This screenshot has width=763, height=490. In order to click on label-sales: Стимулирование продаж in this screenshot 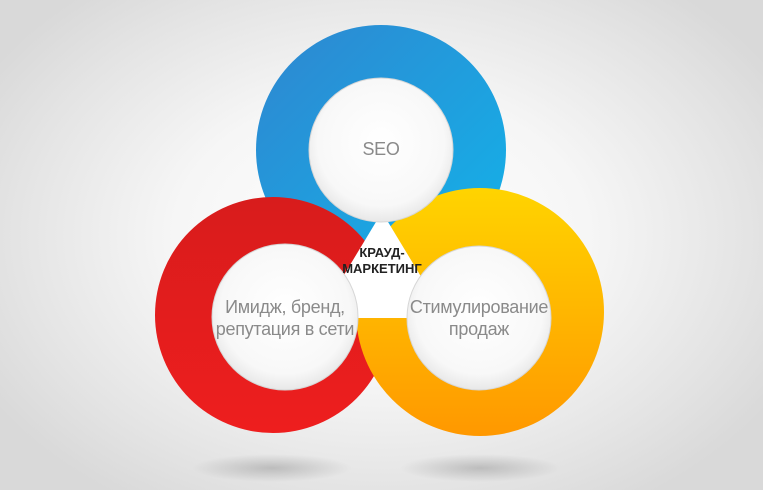, I will do `click(479, 318)`.